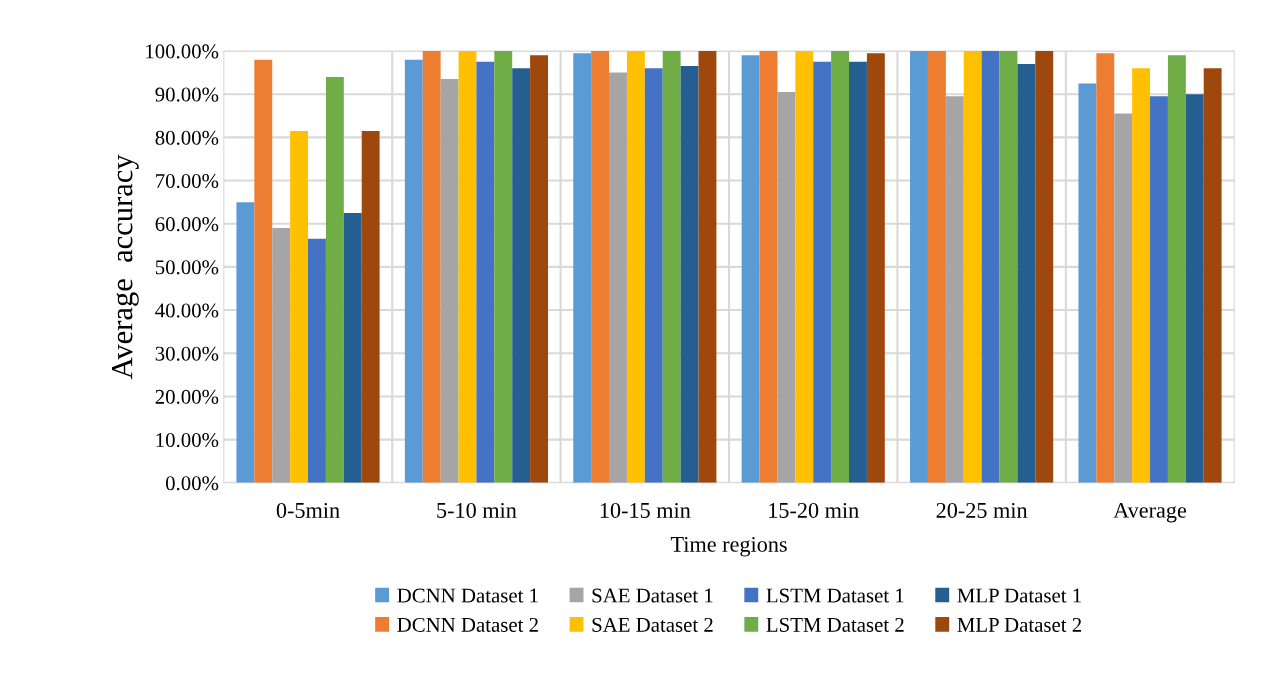 The height and width of the screenshot is (680, 1279). What do you see at coordinates (192, 483) in the screenshot?
I see `y-tick-label: 0.00%` at bounding box center [192, 483].